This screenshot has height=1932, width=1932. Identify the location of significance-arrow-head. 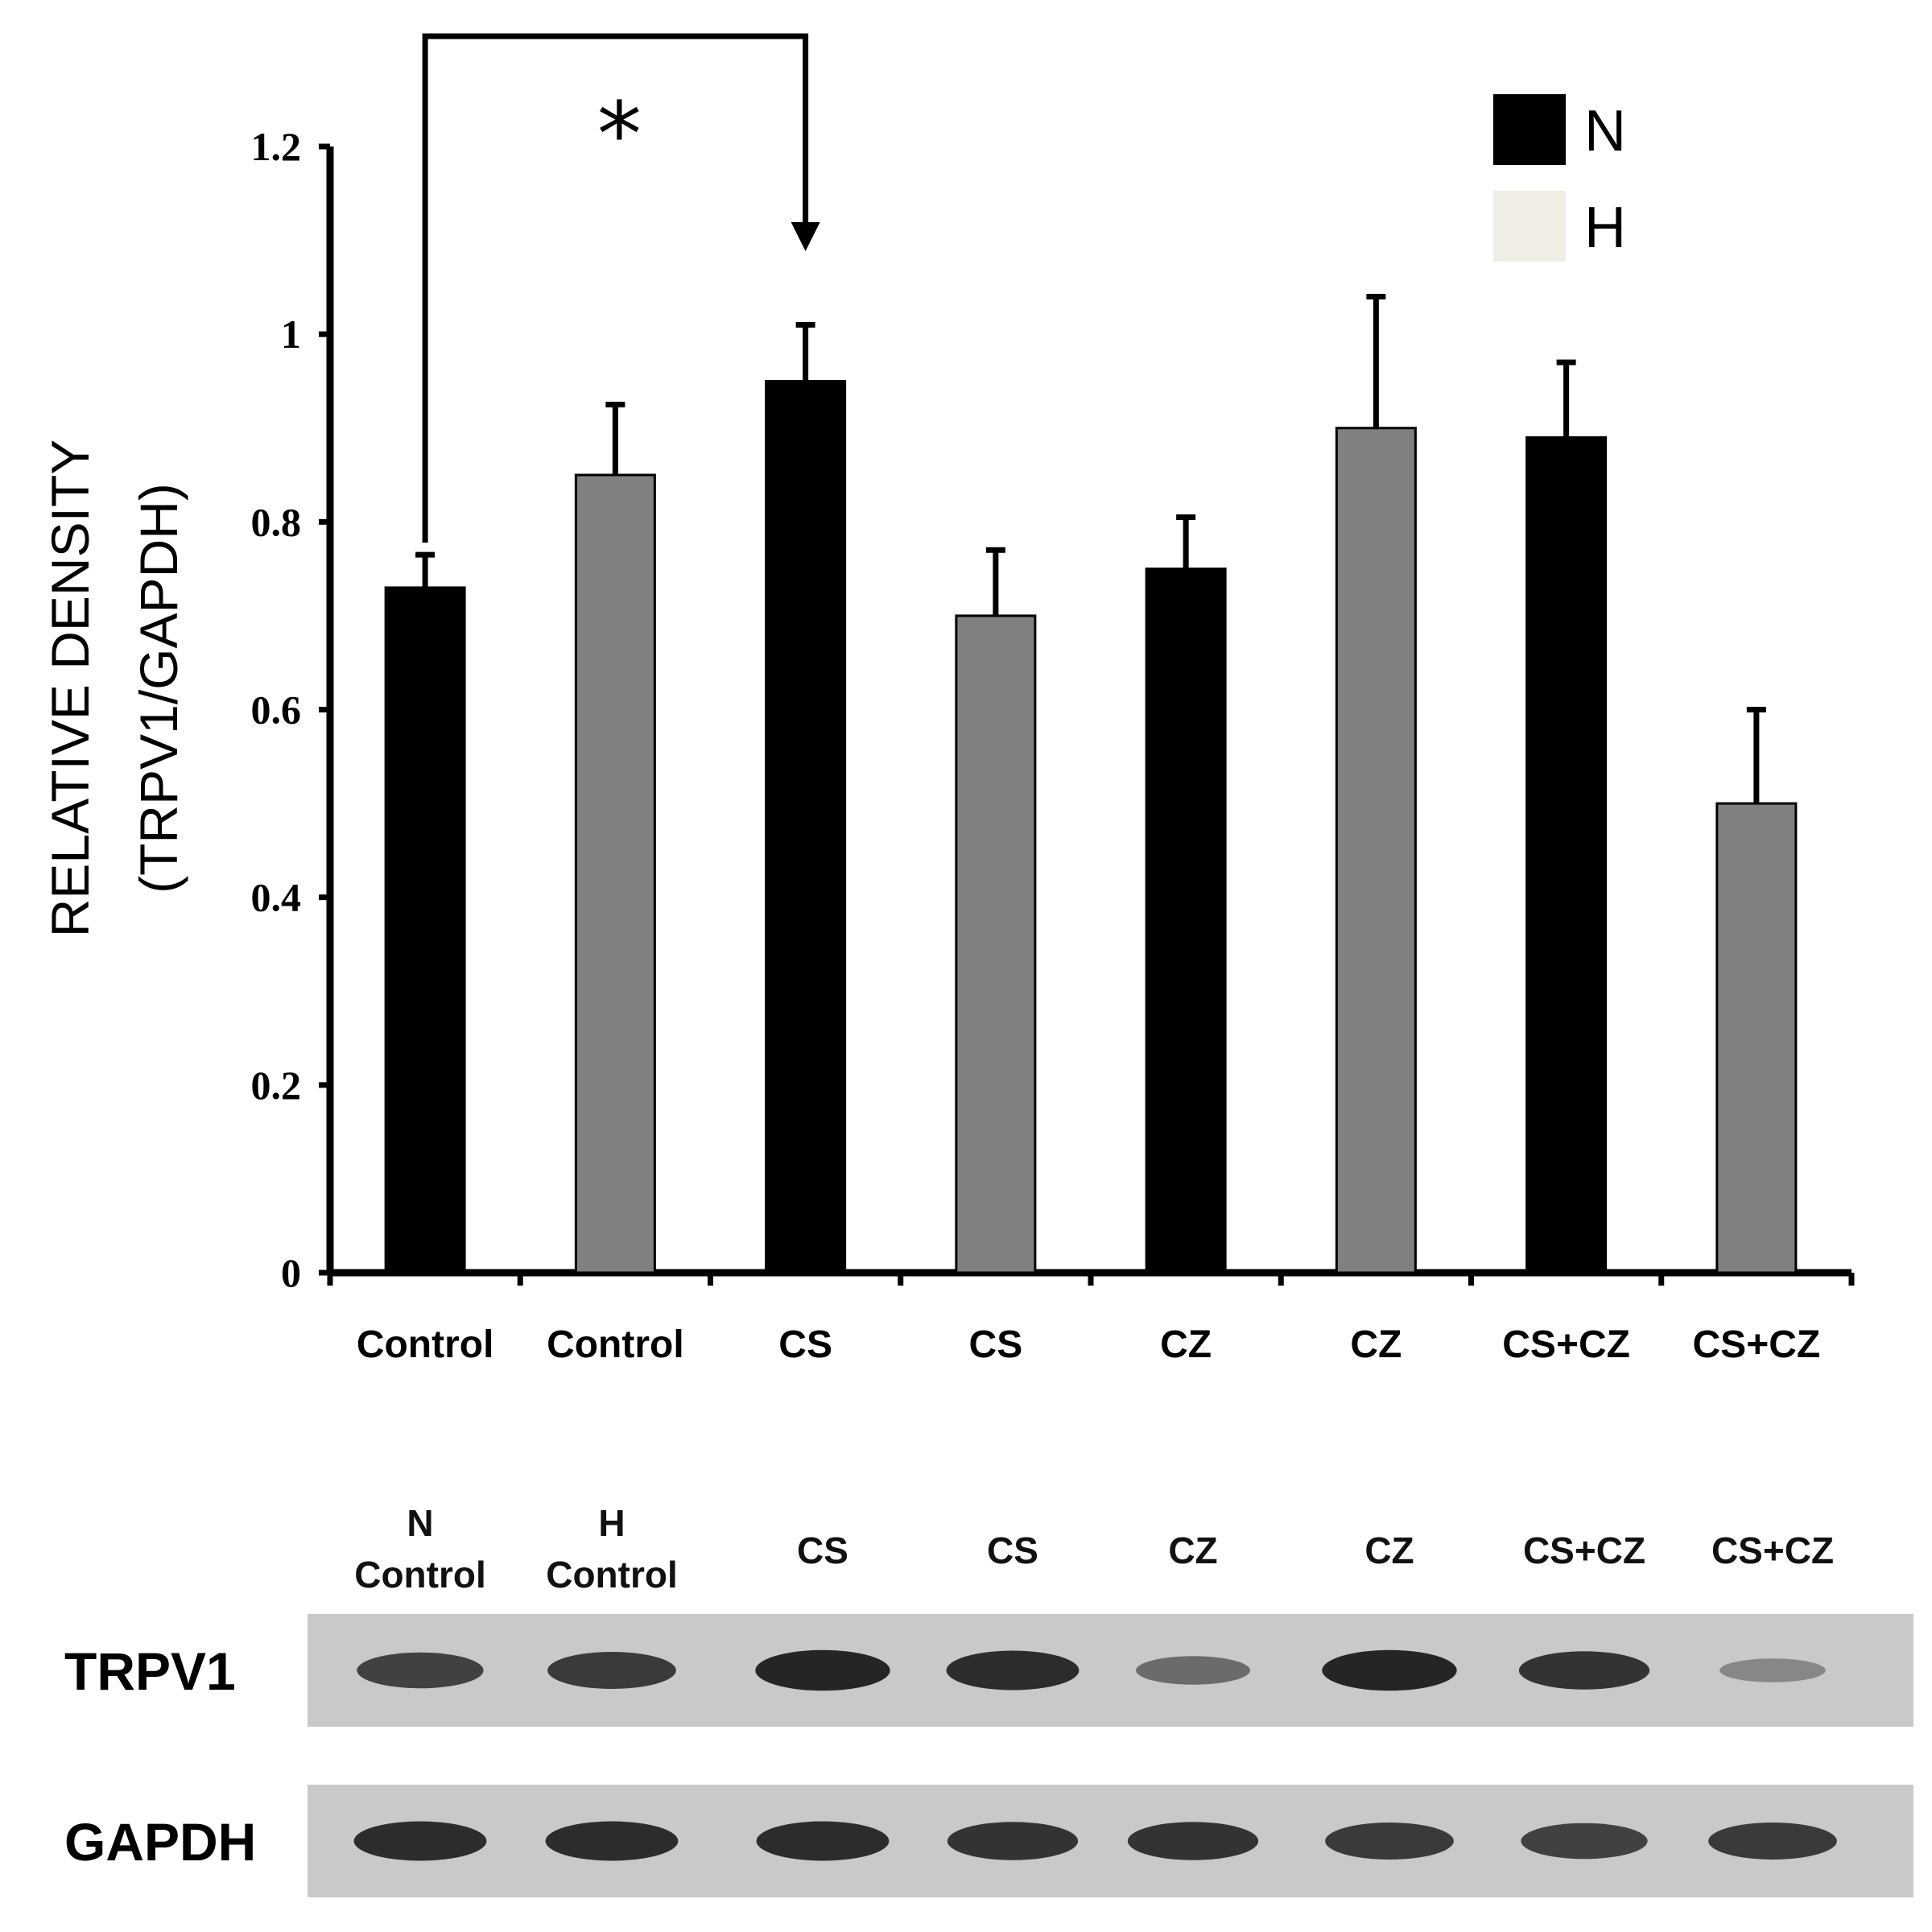
(805, 236).